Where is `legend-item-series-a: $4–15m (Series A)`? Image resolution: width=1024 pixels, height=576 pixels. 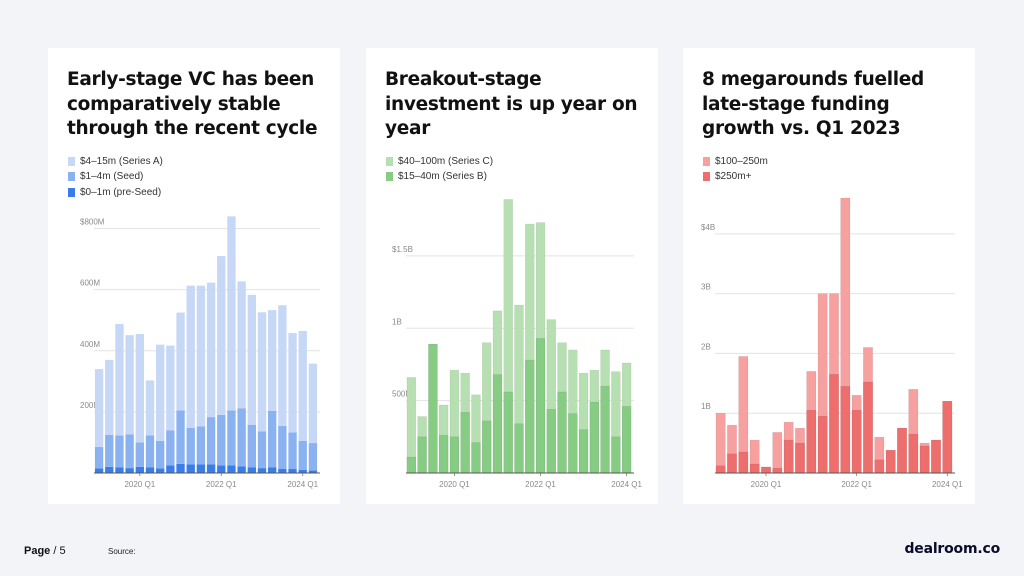
legend-item-series-a: $4–15m (Series A) is located at coordinates (115, 161).